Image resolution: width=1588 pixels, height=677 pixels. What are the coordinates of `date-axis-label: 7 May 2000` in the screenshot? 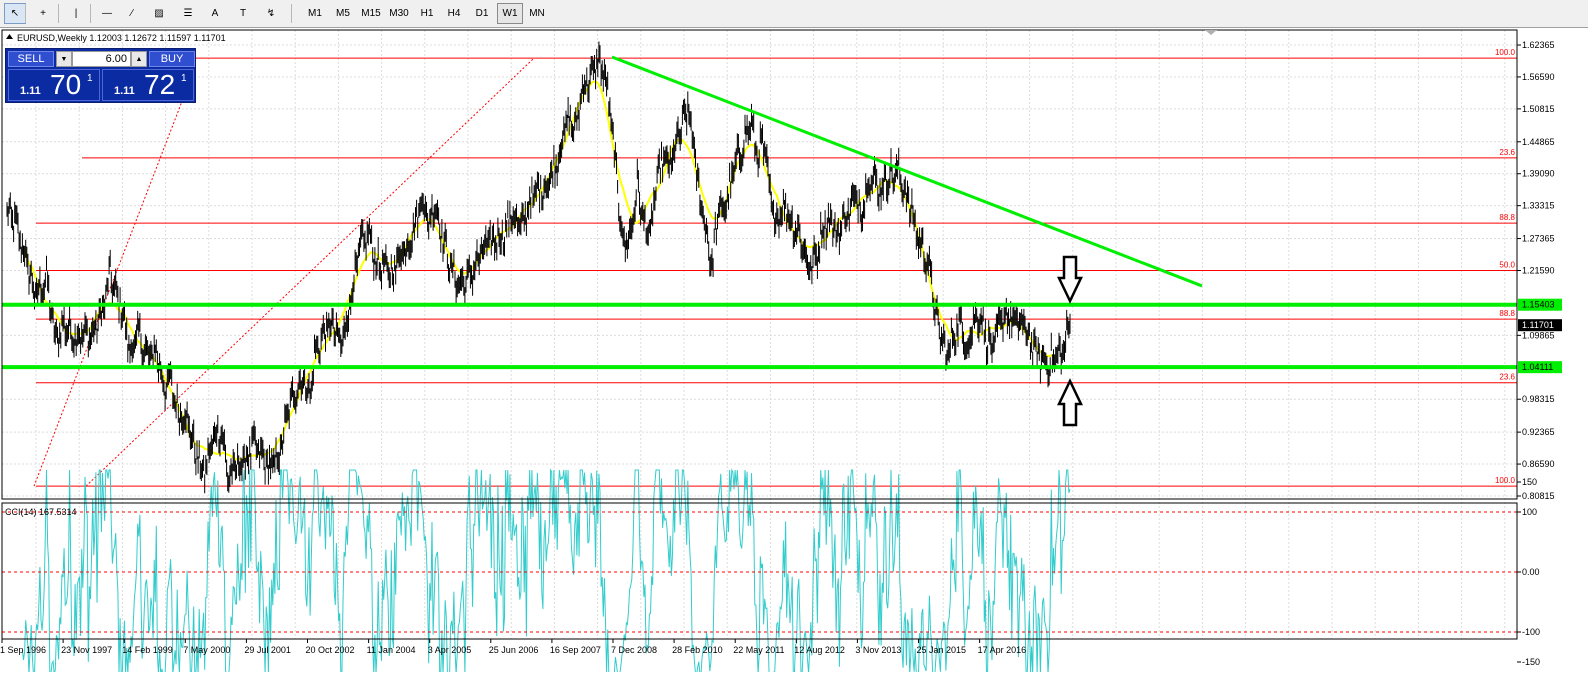 It's located at (206, 650).